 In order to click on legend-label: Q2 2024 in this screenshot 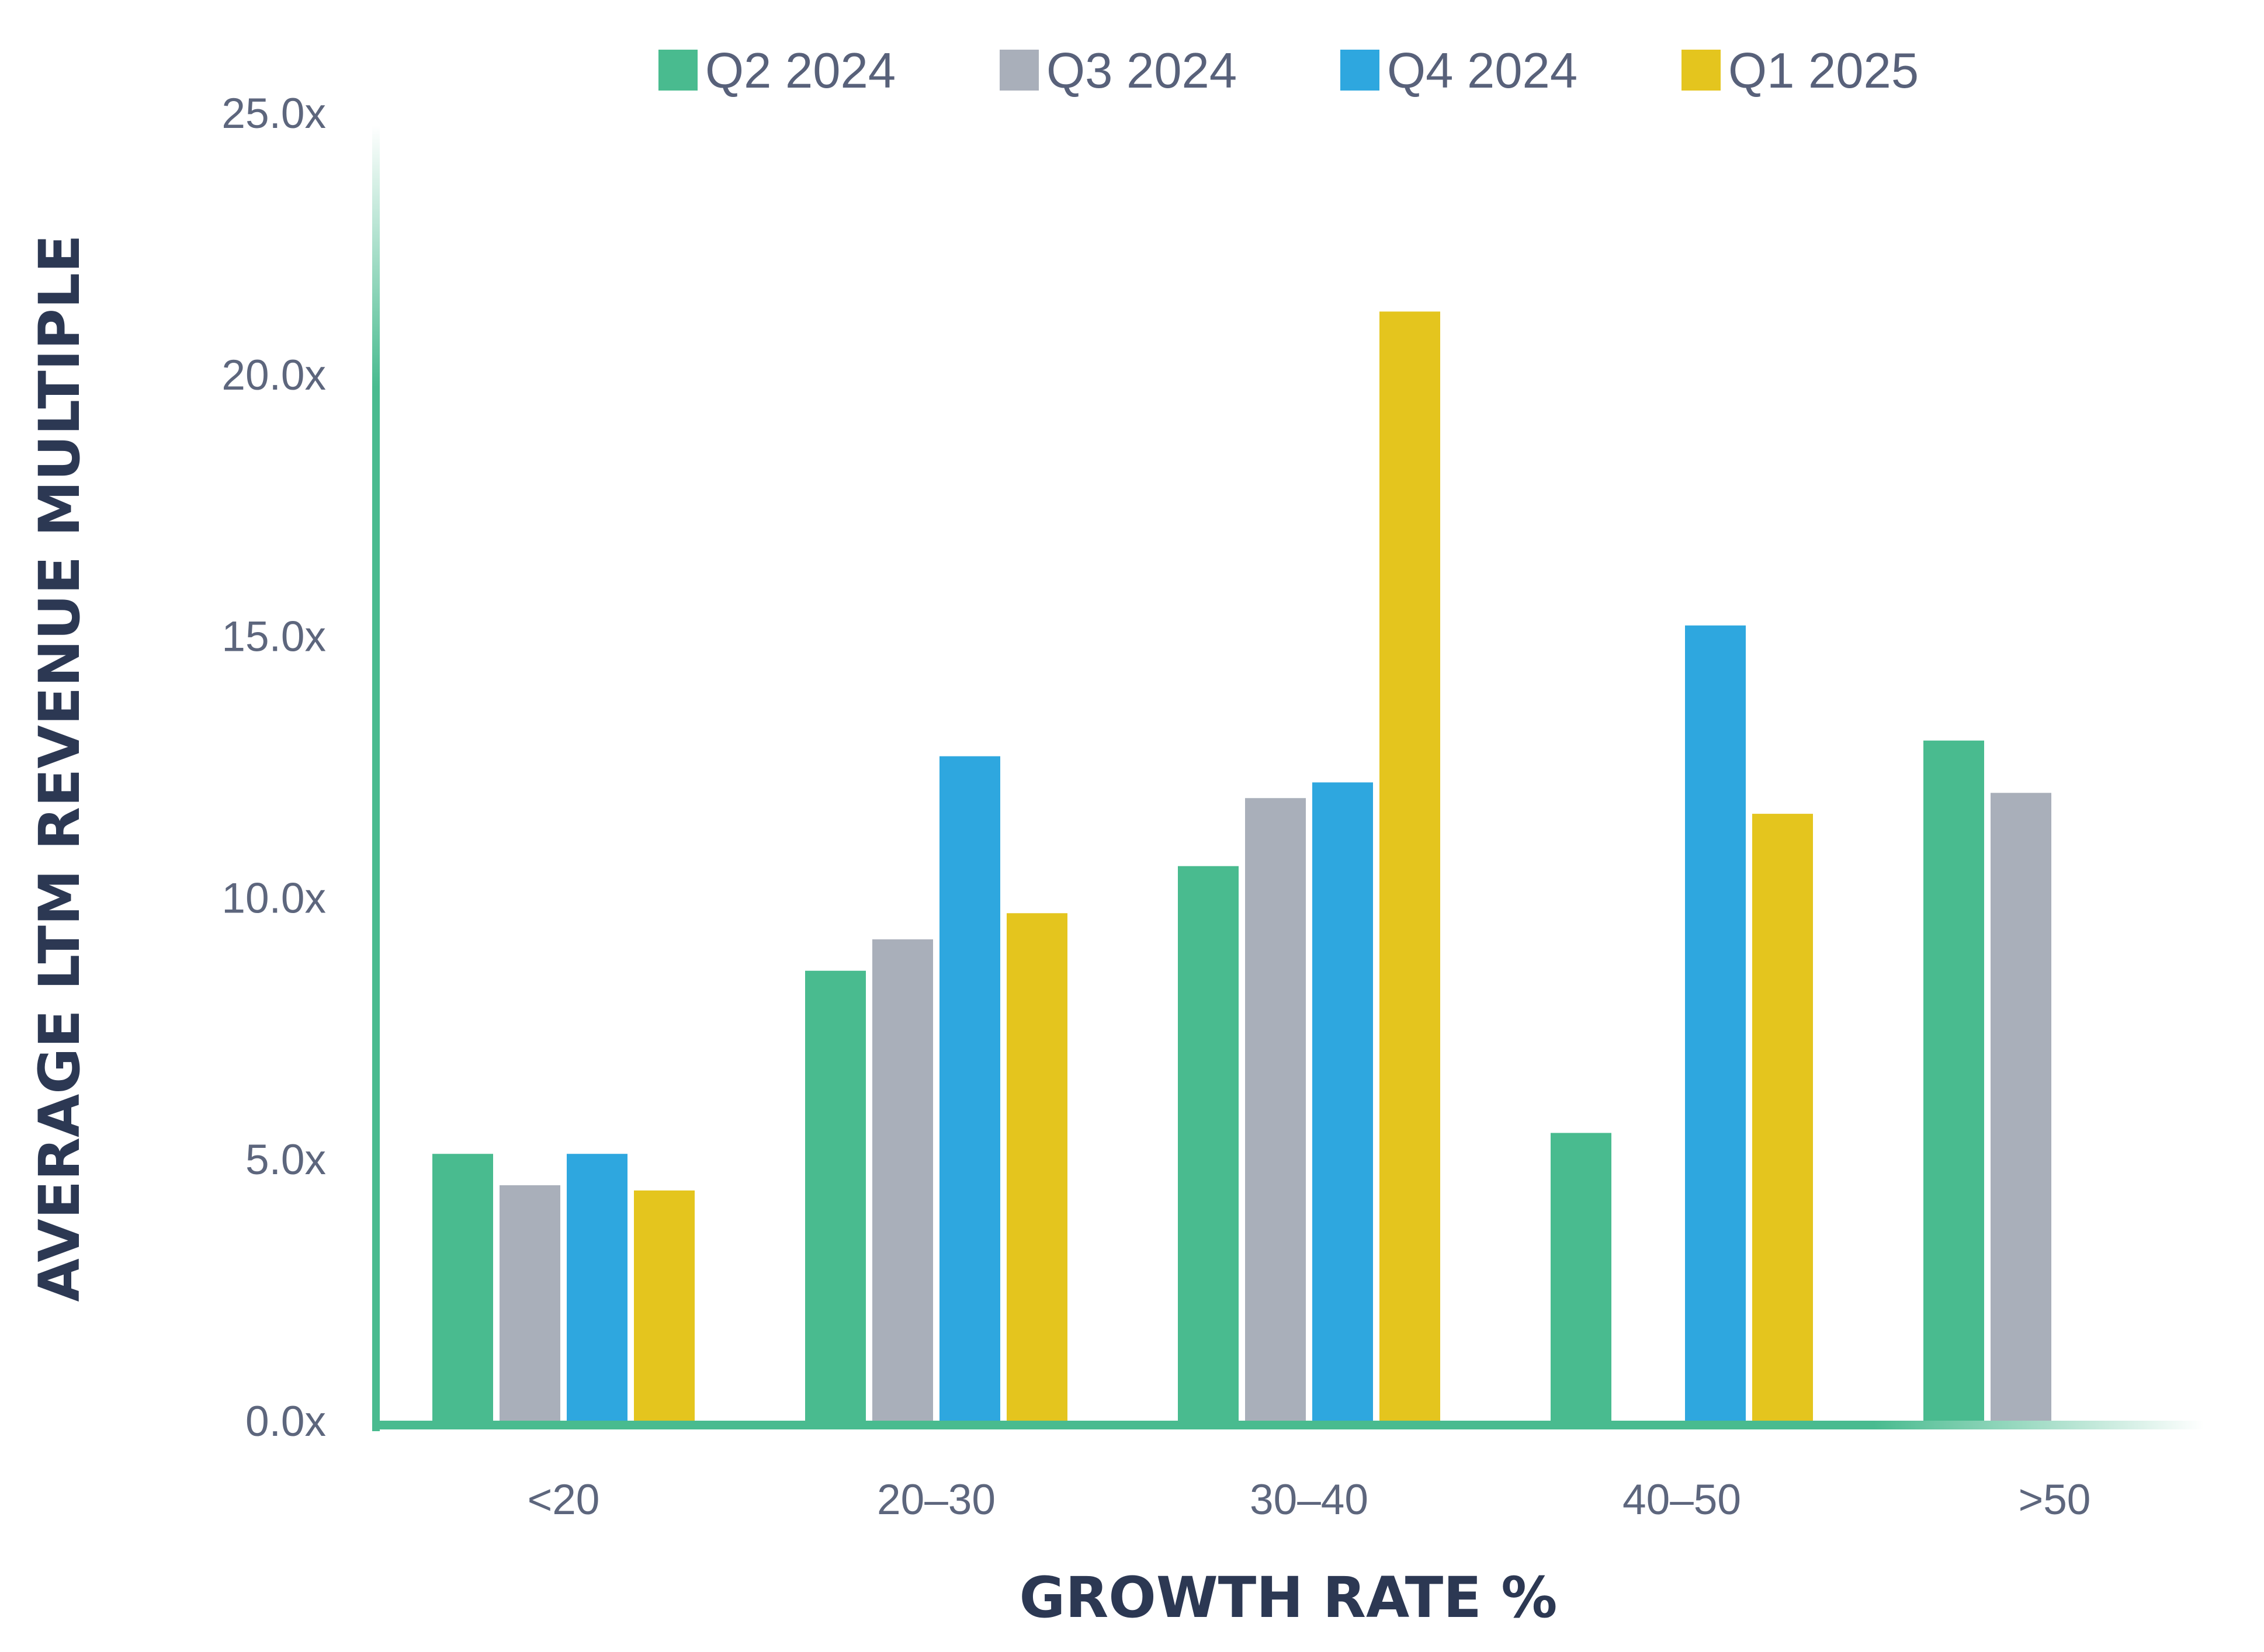, I will do `click(800, 71)`.